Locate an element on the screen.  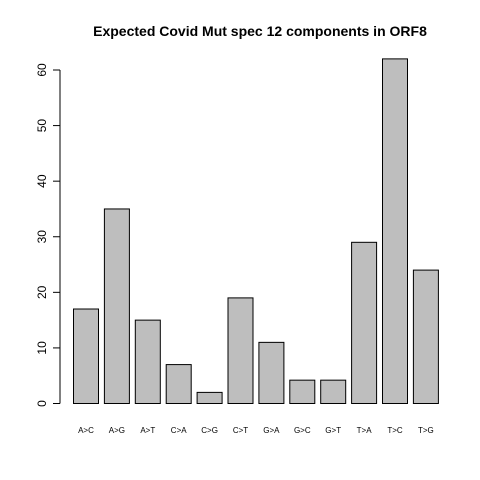
bar-G-to-T is located at coordinates (333, 391).